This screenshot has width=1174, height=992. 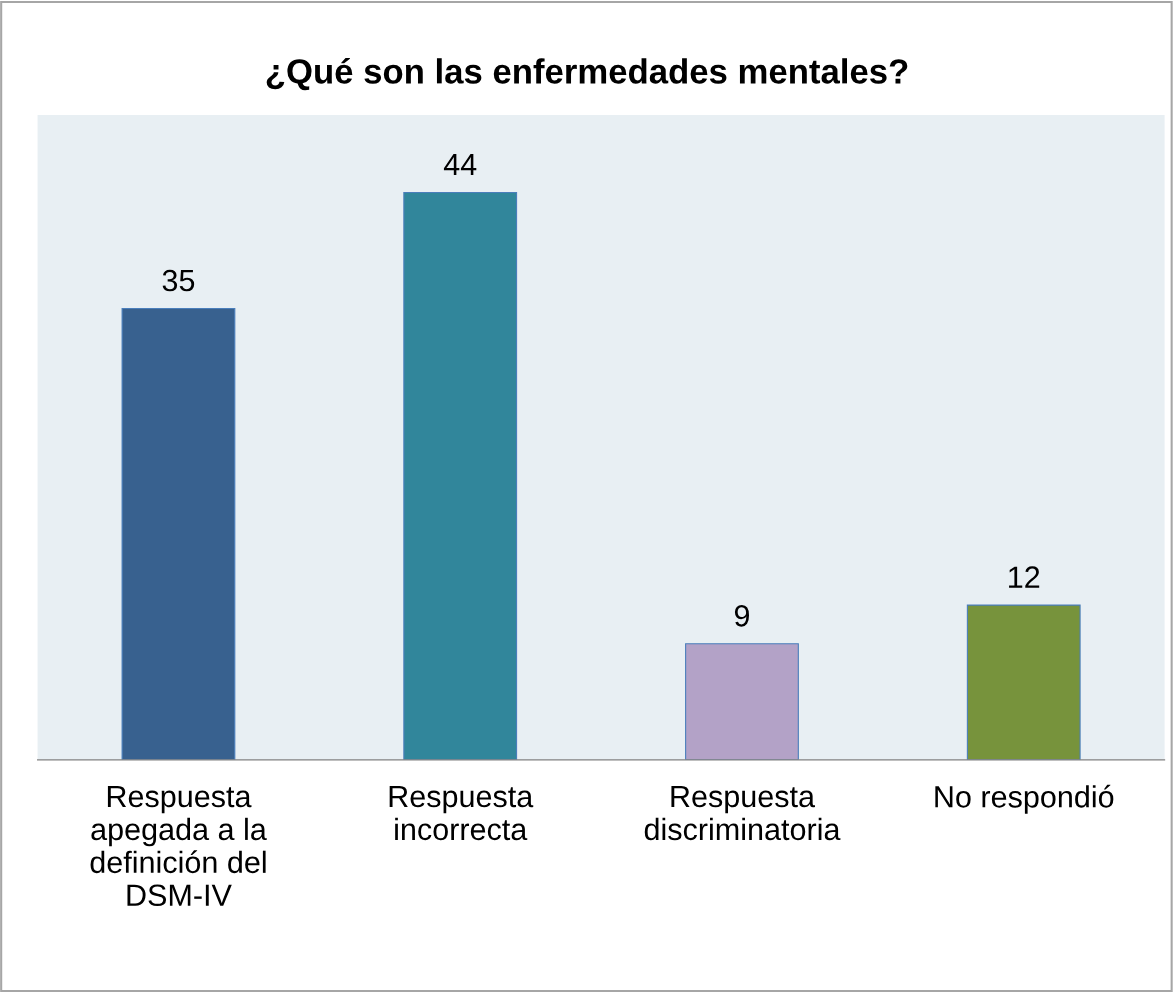 What do you see at coordinates (1024, 577) in the screenshot?
I see `data-label: 12` at bounding box center [1024, 577].